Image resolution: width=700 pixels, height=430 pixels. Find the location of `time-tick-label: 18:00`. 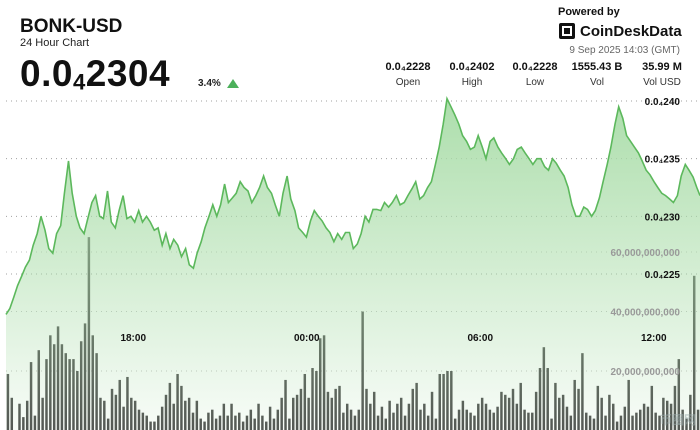

time-tick-label: 18:00 is located at coordinates (133, 338).